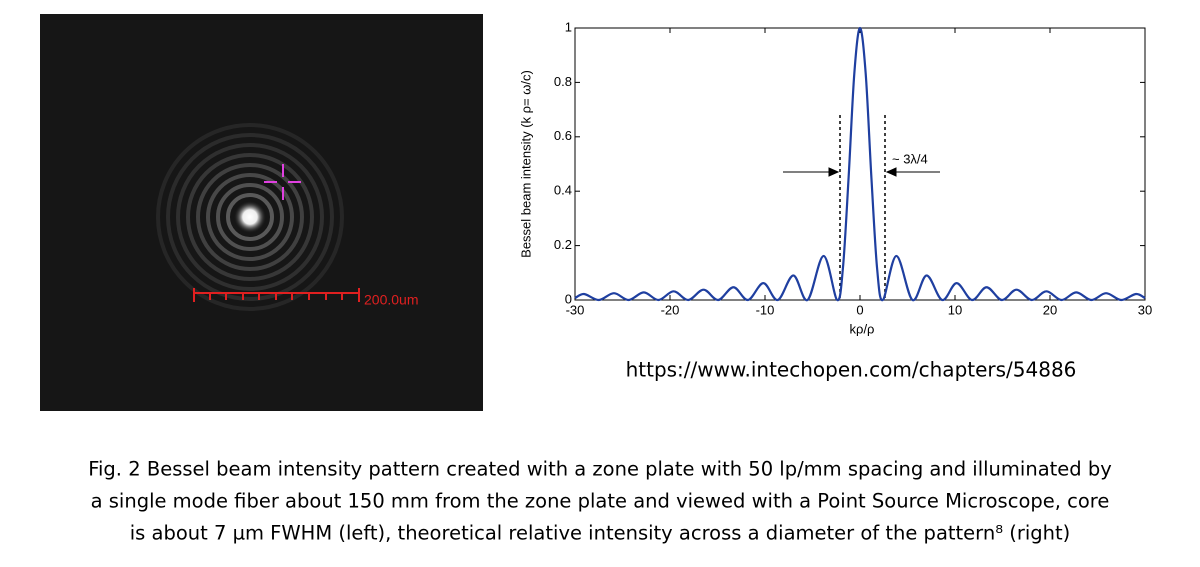 The width and height of the screenshot is (1200, 567). I want to click on annotation-arrows, so click(861, 172).